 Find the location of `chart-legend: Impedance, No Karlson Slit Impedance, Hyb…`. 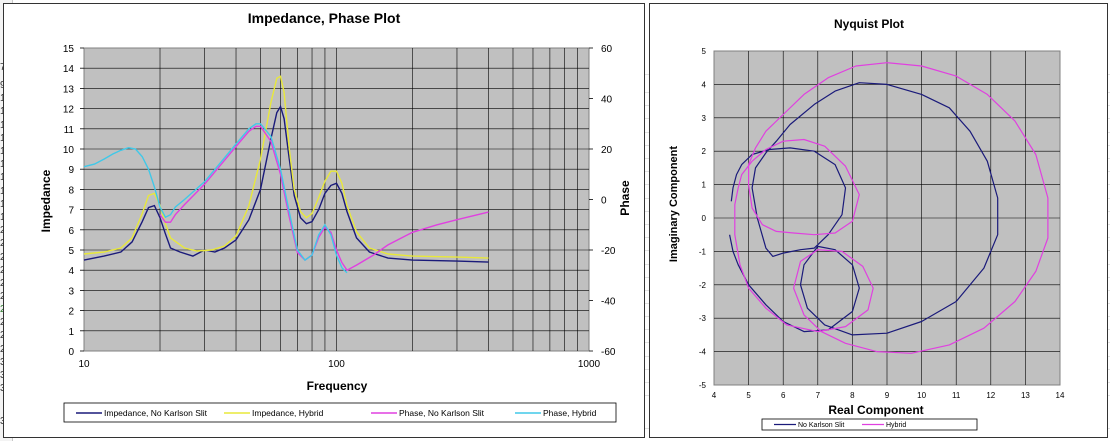

chart-legend: Impedance, No Karlson Slit Impedance, Hyb… is located at coordinates (340, 412).